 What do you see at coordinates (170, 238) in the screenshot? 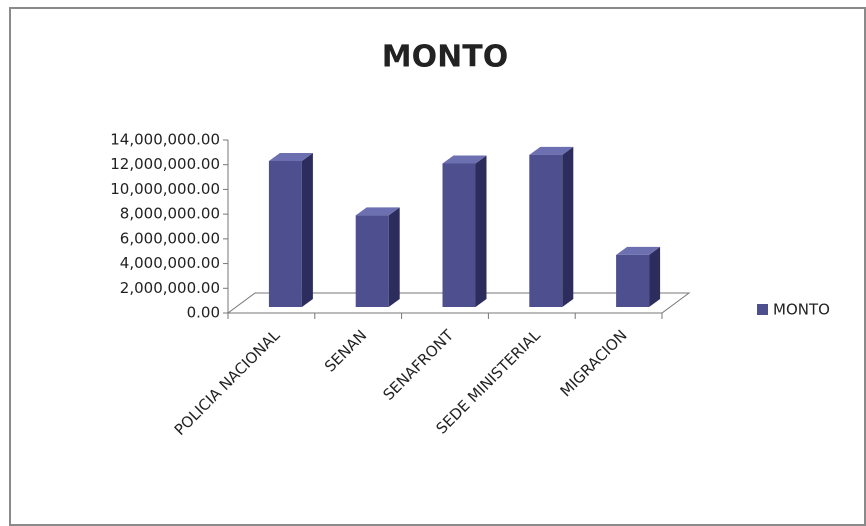
I see `y-tick-label: 6,000,000.00` at bounding box center [170, 238].